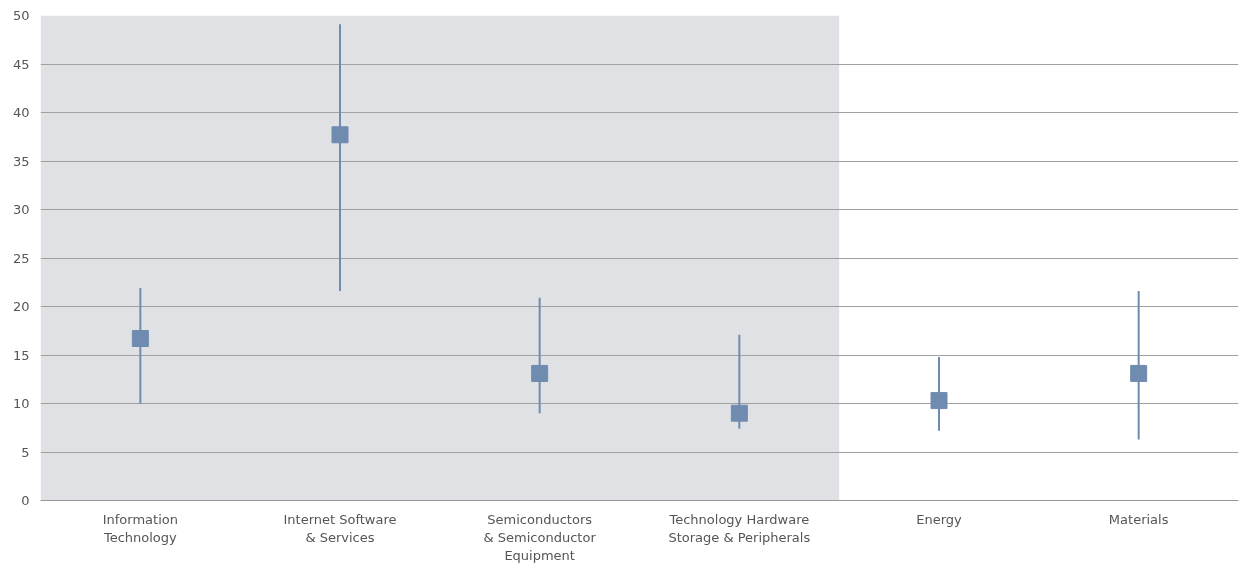 The width and height of the screenshot is (1243, 565). I want to click on y-tick-label: 30, so click(21, 209).